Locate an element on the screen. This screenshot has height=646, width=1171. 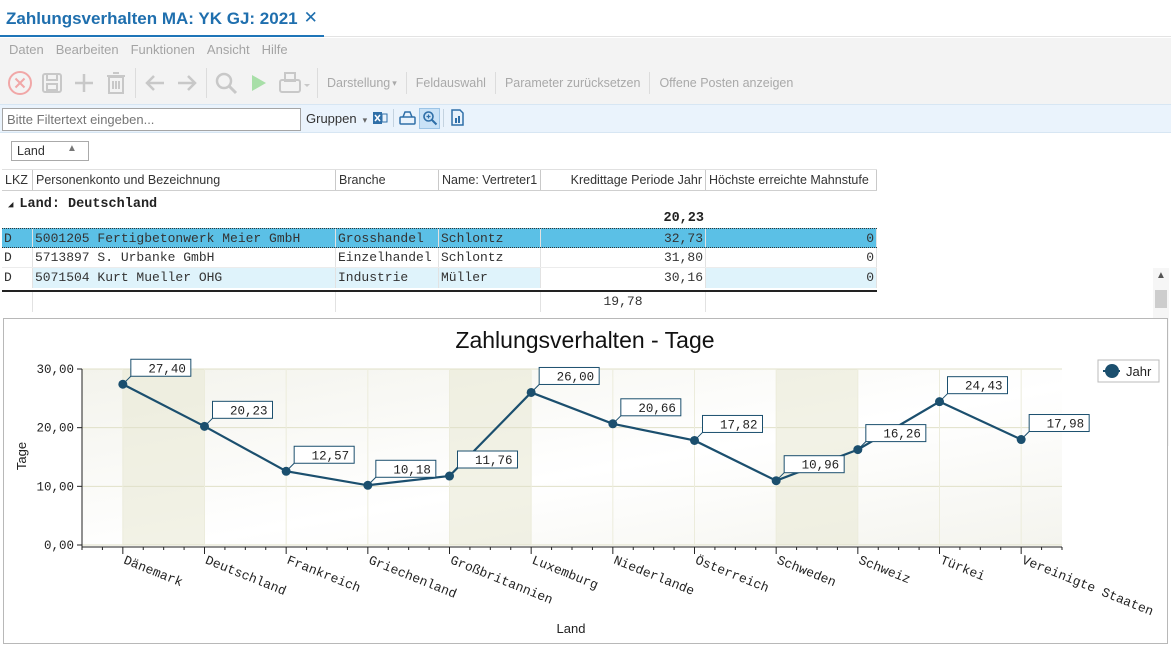
document-tab: Zahlungsverhalten MA: YK GJ: 2021 ✕ is located at coordinates (162, 18).